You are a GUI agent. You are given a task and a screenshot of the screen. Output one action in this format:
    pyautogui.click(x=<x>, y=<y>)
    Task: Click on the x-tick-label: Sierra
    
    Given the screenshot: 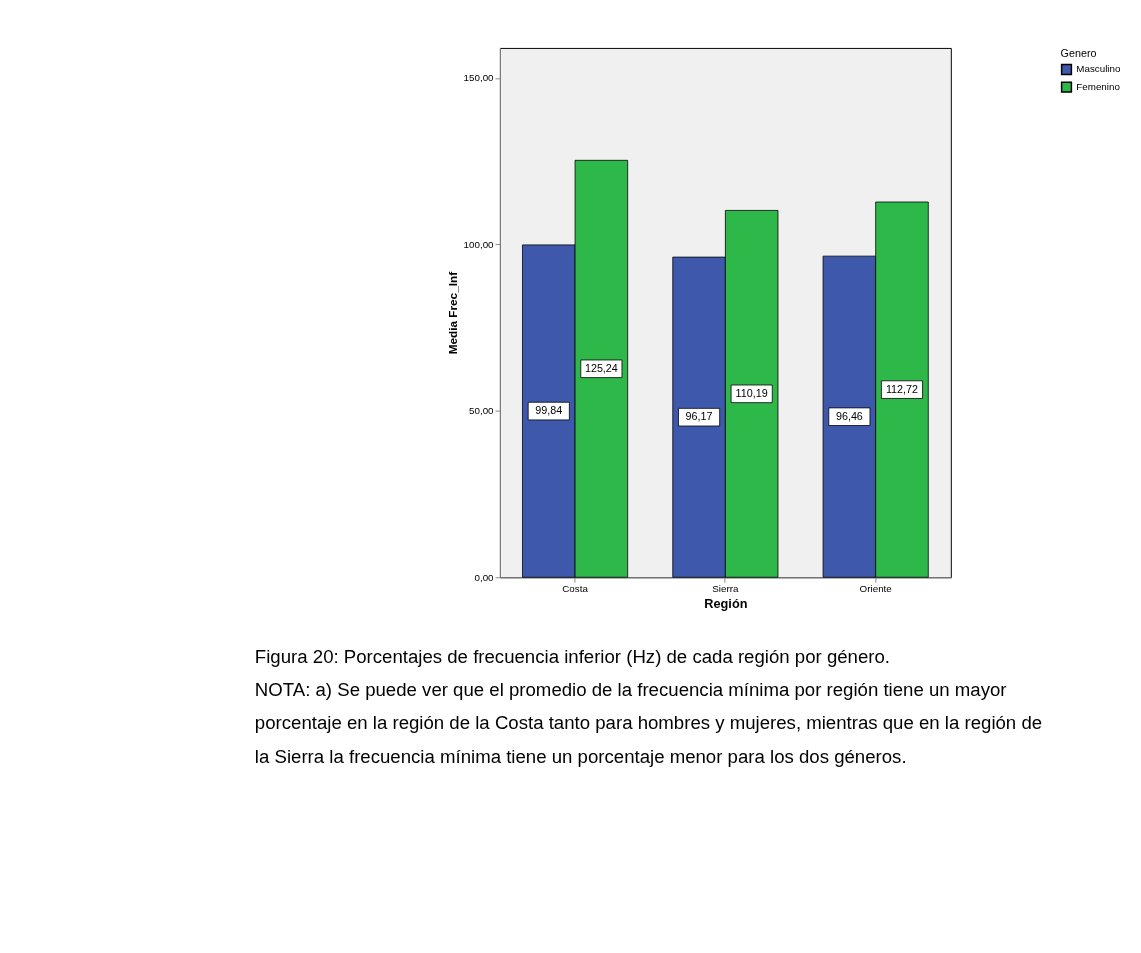 What is the action you would take?
    pyautogui.click(x=725, y=589)
    